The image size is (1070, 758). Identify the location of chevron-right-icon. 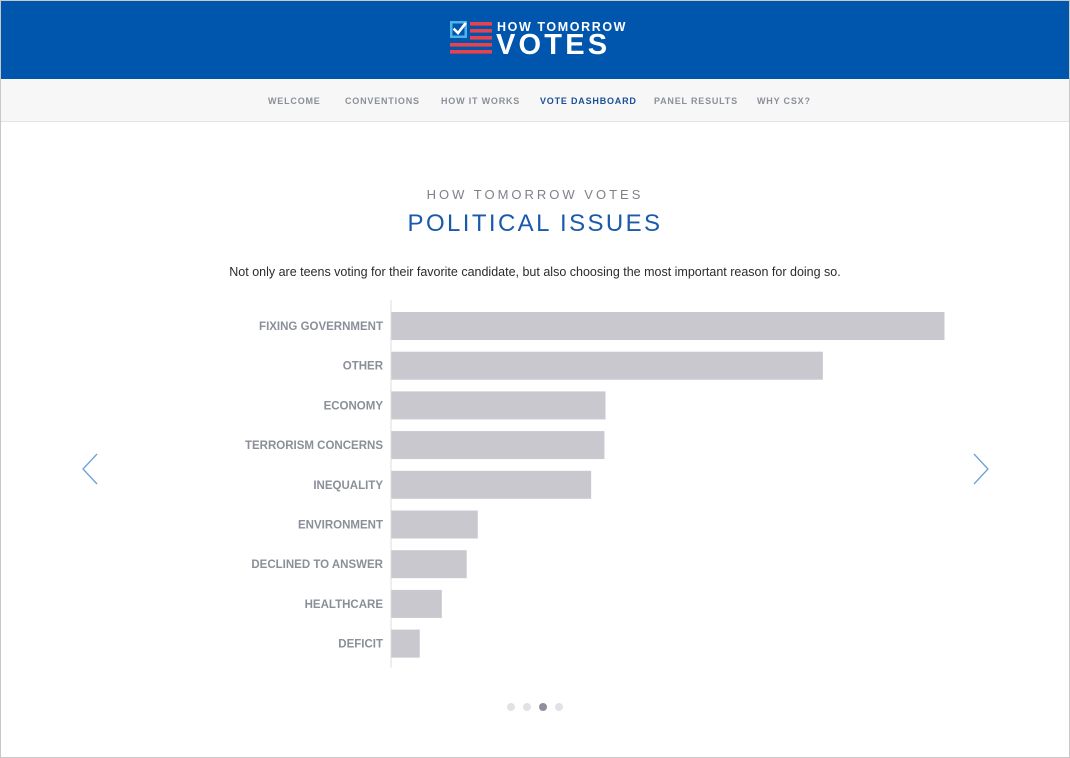
(981, 469).